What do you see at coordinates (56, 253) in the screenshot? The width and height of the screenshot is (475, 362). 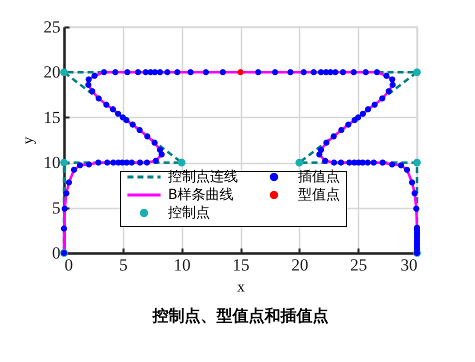 I see `y-tick-label: 0` at bounding box center [56, 253].